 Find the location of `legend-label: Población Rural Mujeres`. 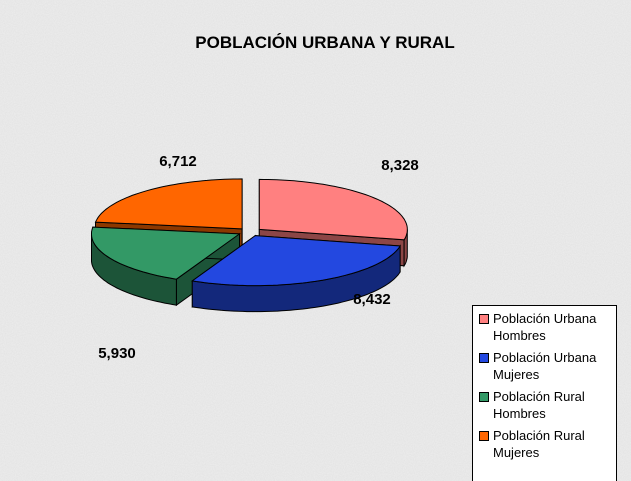

legend-label: Población Rural Mujeres is located at coordinates (539, 444).